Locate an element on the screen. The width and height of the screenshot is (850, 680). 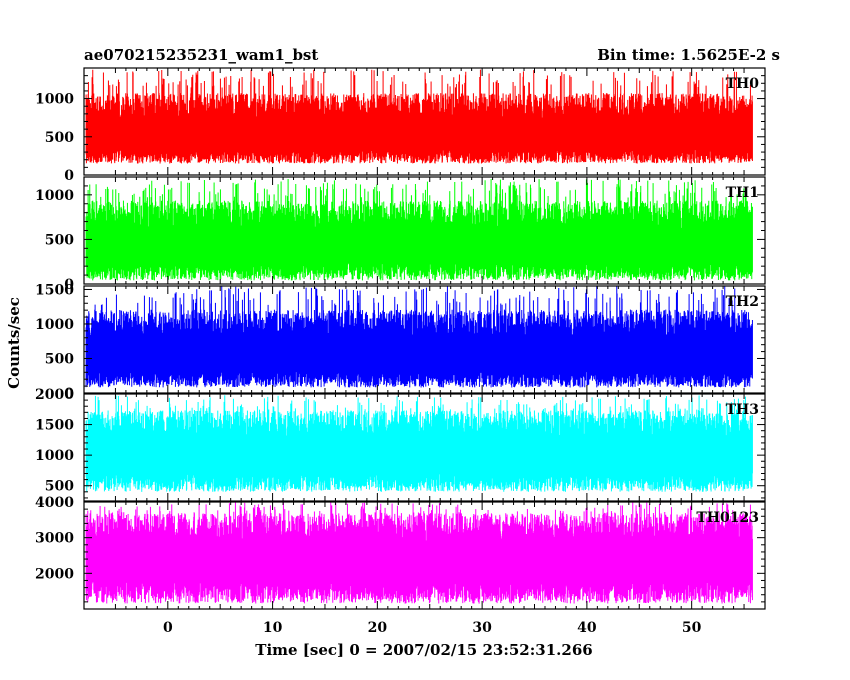
series-th3 is located at coordinates (419, 443).